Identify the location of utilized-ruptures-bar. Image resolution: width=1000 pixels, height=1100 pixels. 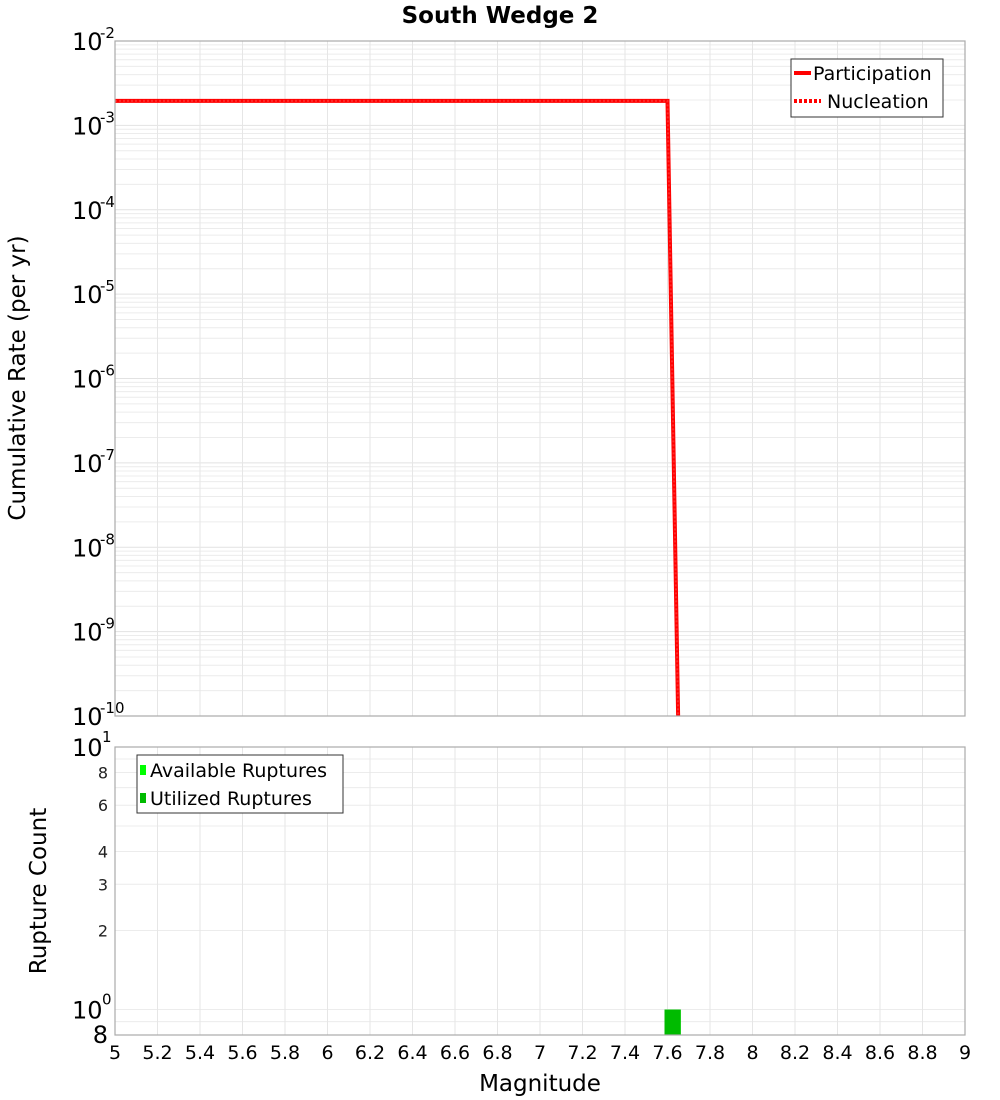
(672, 1022).